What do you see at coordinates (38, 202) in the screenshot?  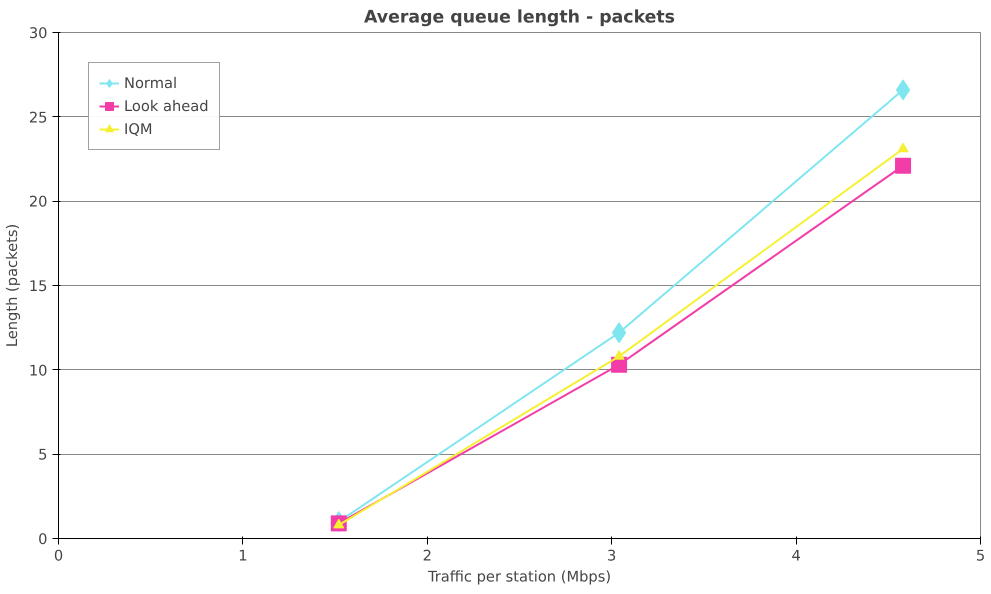 I see `y-tick-label: 20` at bounding box center [38, 202].